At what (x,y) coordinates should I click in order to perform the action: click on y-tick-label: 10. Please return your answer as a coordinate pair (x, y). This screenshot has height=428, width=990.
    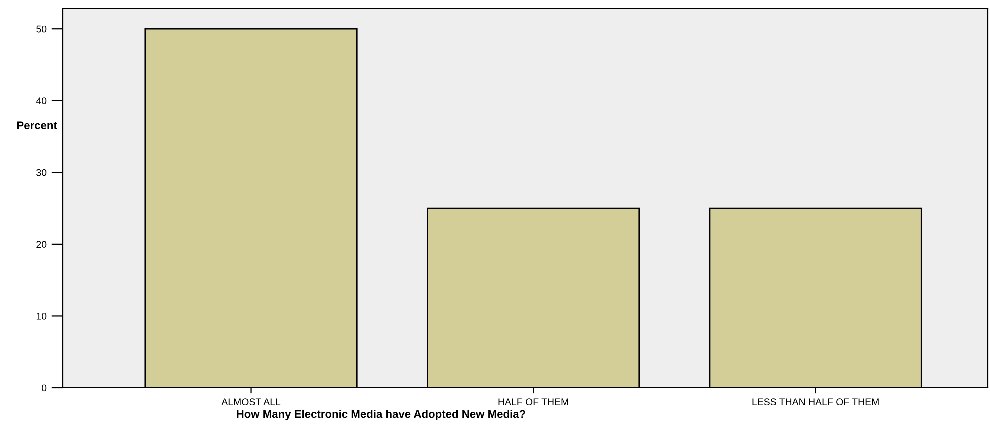
    Looking at the image, I should click on (41, 316).